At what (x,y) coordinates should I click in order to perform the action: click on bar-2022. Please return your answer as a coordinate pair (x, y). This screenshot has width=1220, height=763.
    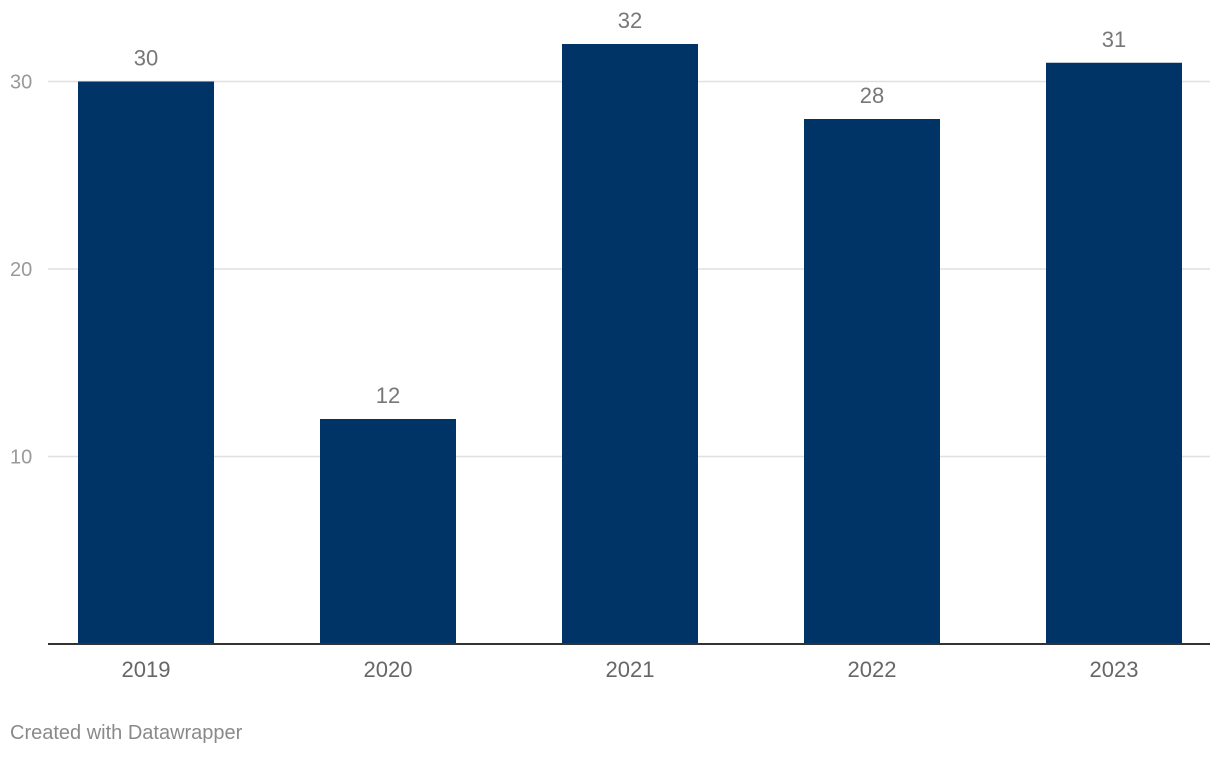
    Looking at the image, I should click on (872, 381).